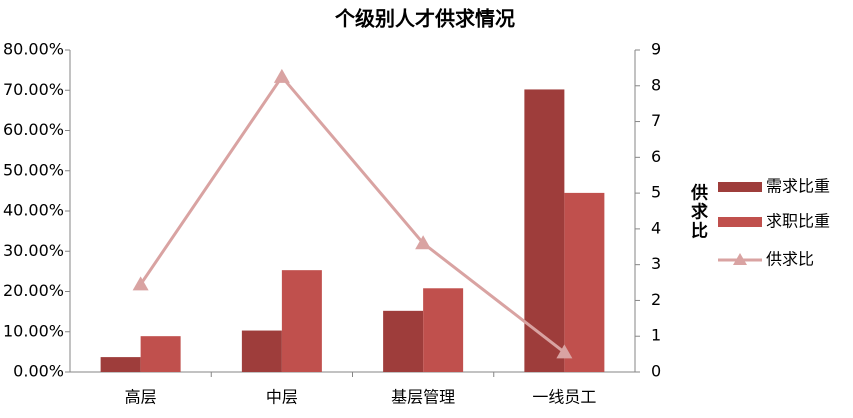 The image size is (853, 418). I want to click on y-tick-label: 10.00%, so click(33, 330).